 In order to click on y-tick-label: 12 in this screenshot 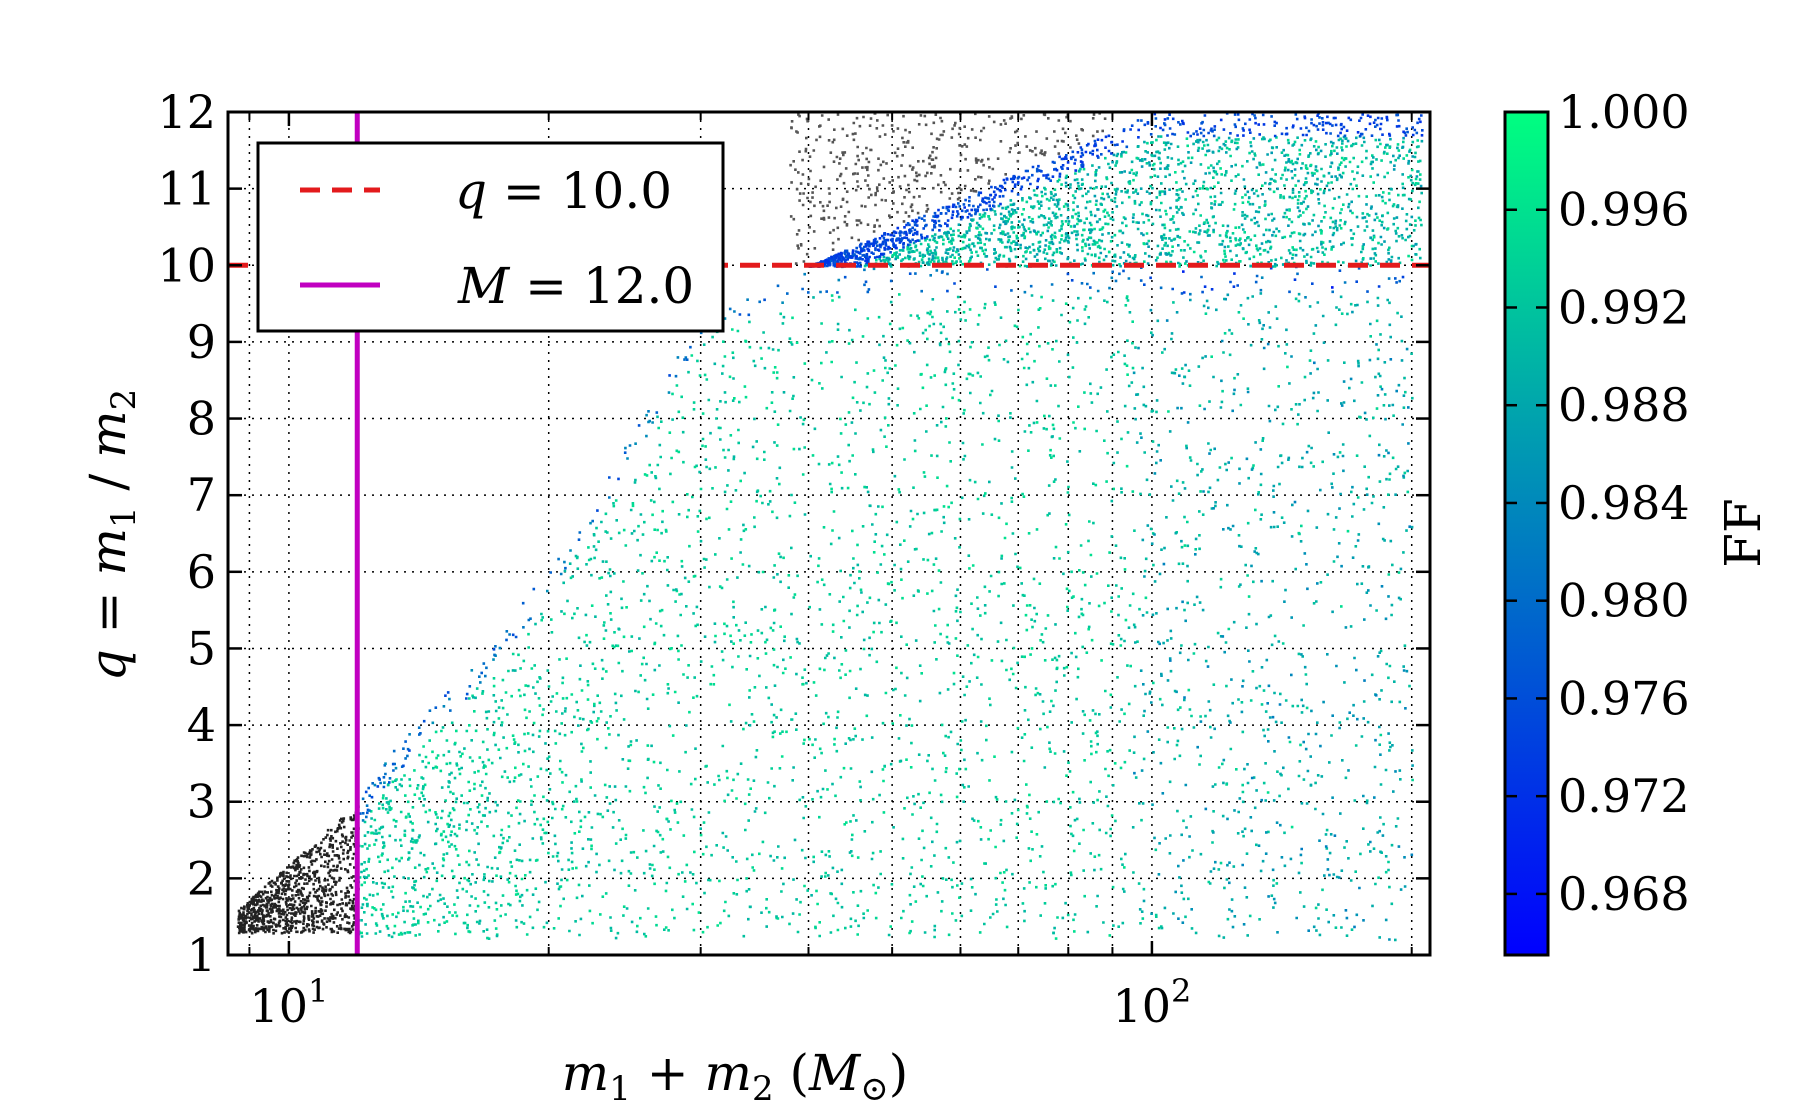, I will do `click(186, 112)`.